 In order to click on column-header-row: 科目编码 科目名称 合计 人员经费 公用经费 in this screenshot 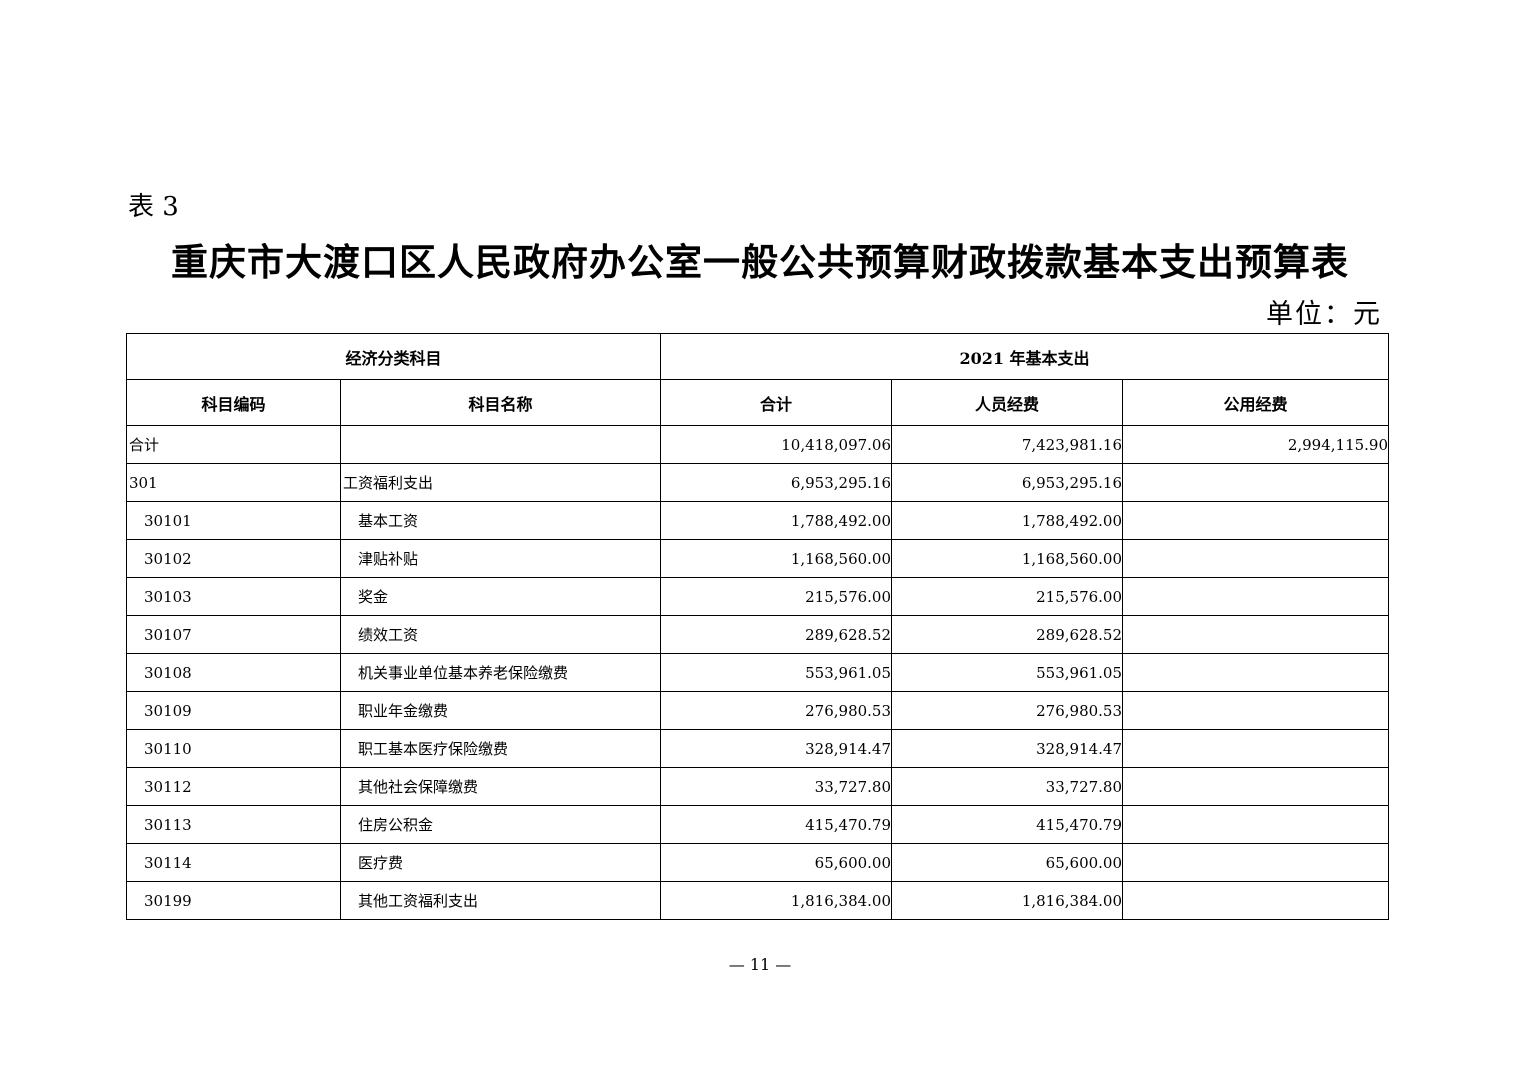, I will do `click(758, 402)`.